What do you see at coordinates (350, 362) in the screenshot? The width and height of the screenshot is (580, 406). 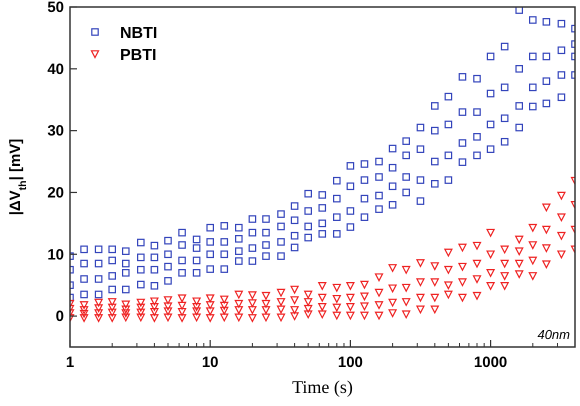 I see `x-tick-label: 100` at bounding box center [350, 362].